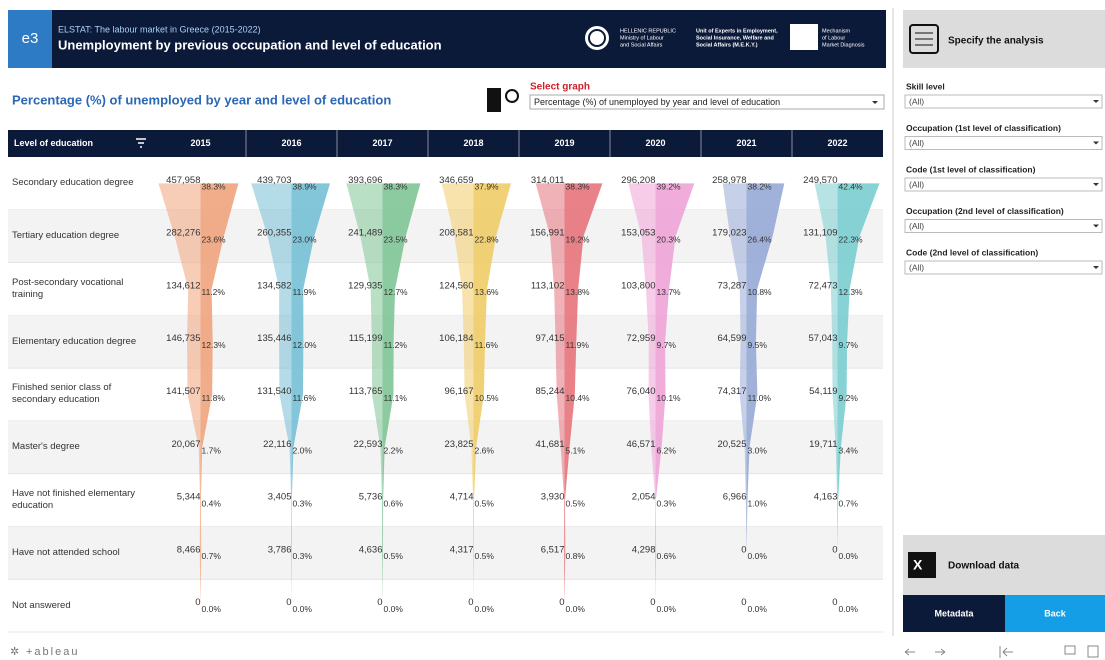 This screenshot has width=1105, height=660. Describe the element at coordinates (274, 285) in the screenshot. I see `count-label: 134,582` at that location.